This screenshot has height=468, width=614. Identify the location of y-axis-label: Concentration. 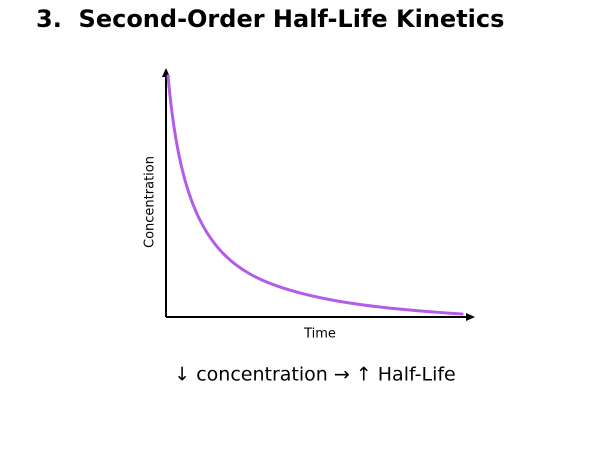
(150, 202).